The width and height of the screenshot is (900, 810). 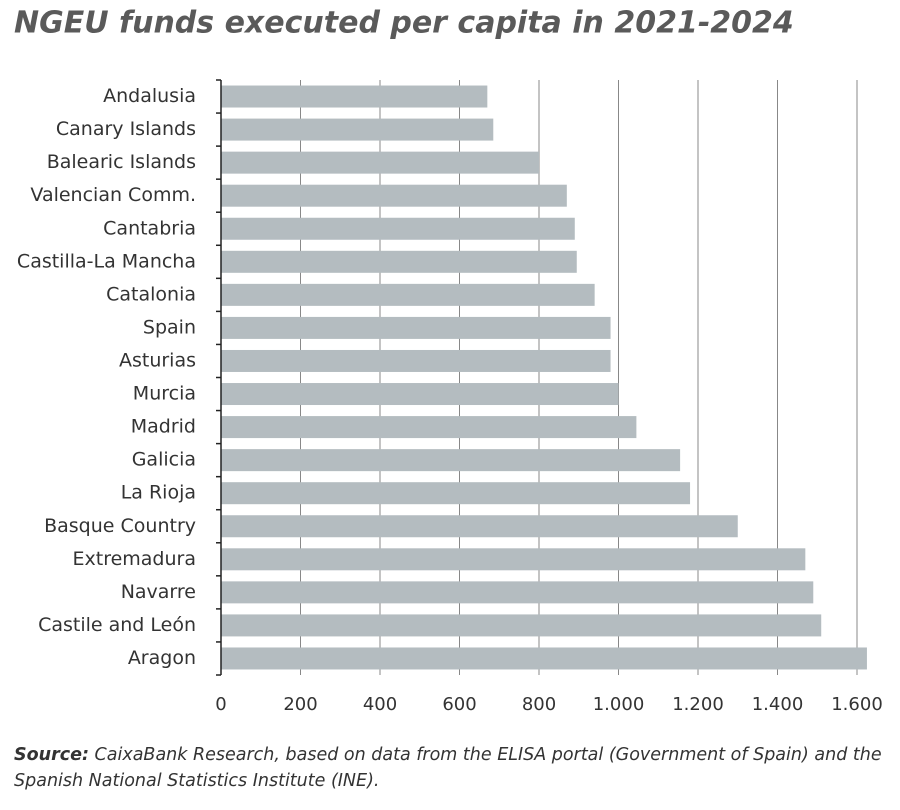 I want to click on y-tick-label: Andalusia, so click(x=149, y=96).